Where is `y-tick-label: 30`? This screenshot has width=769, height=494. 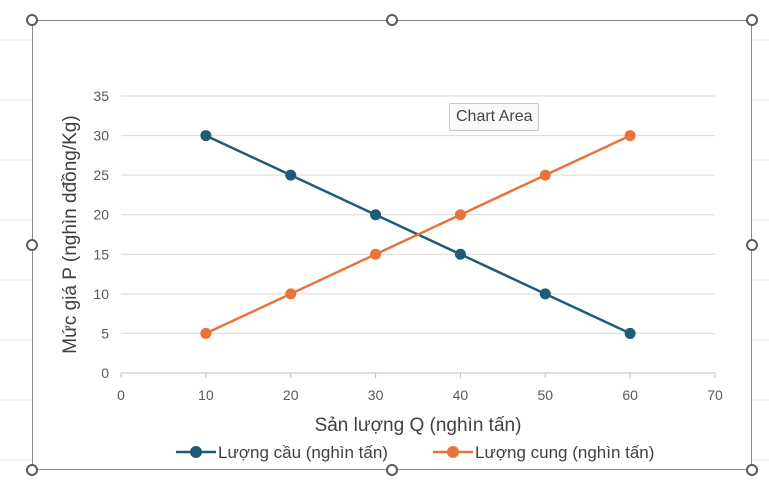
y-tick-label: 30 is located at coordinates (101, 136).